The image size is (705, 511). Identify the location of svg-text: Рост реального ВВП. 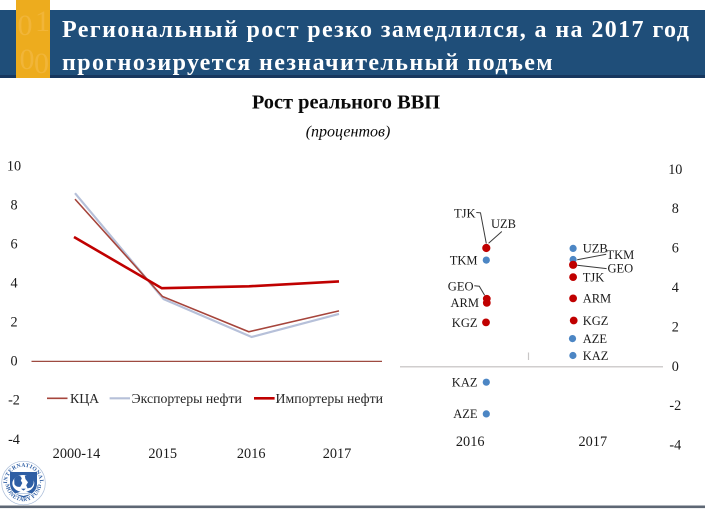
(346, 103).